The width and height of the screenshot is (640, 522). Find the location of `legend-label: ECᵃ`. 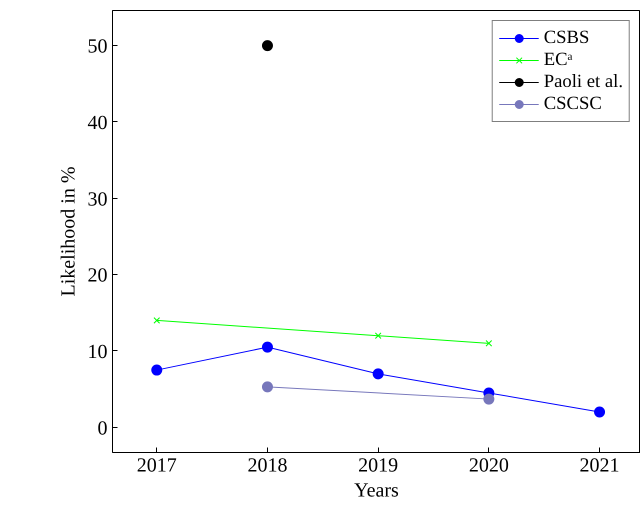

legend-label: ECᵃ is located at coordinates (558, 60).